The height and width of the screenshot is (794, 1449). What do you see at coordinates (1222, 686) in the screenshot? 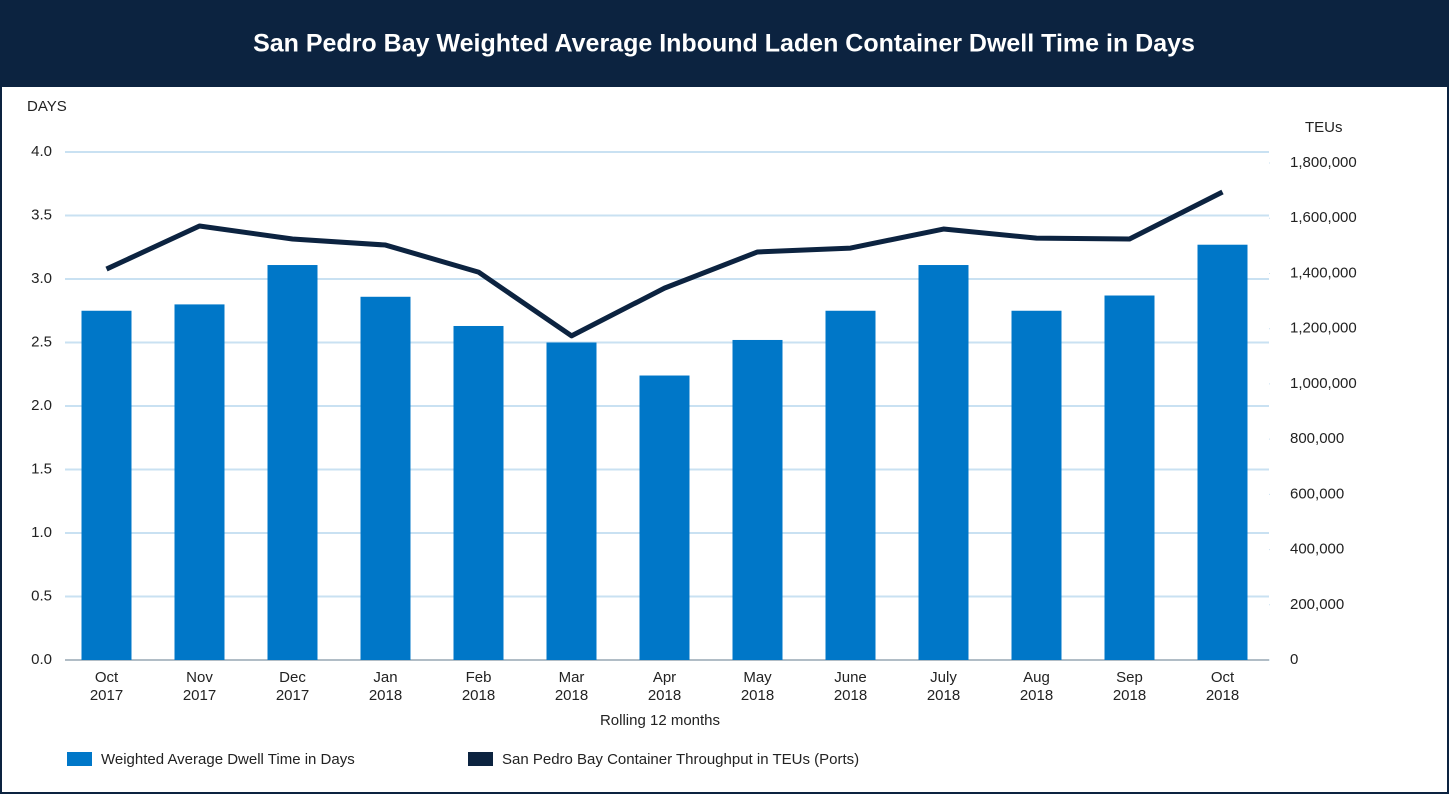
I see `x-tick-label: Oct 2018` at bounding box center [1222, 686].